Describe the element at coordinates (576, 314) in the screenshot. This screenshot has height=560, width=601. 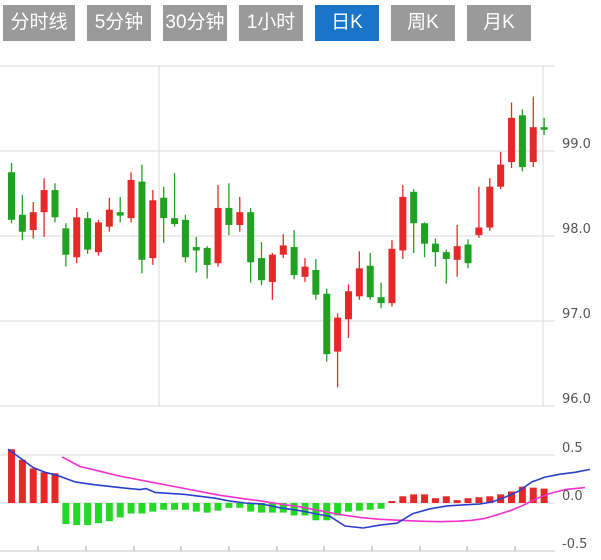
I see `svg-text: 97.0` at that location.